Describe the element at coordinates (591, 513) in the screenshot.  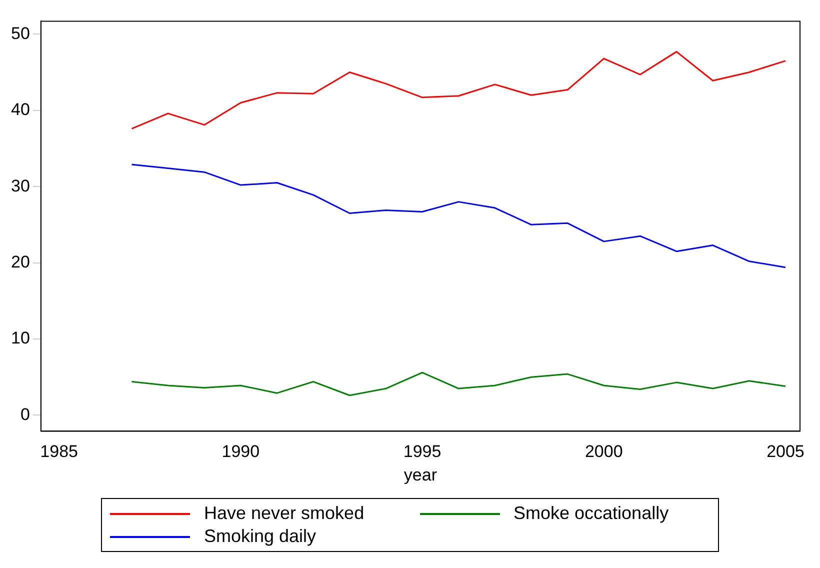
I see `legend-label: Smoke occationally` at that location.